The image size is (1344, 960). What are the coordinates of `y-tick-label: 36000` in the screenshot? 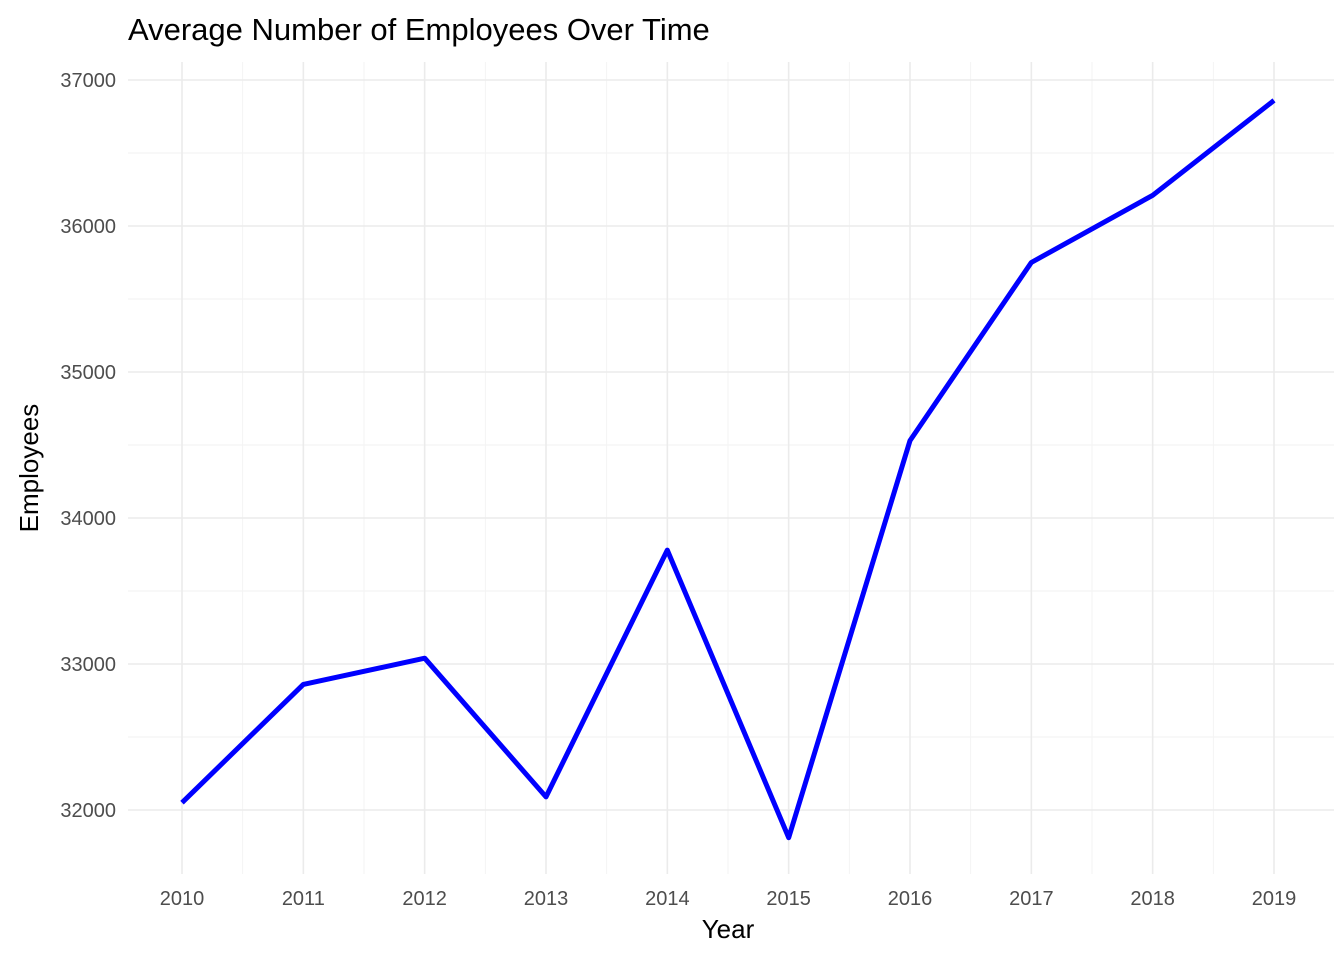 It's located at (88, 227).